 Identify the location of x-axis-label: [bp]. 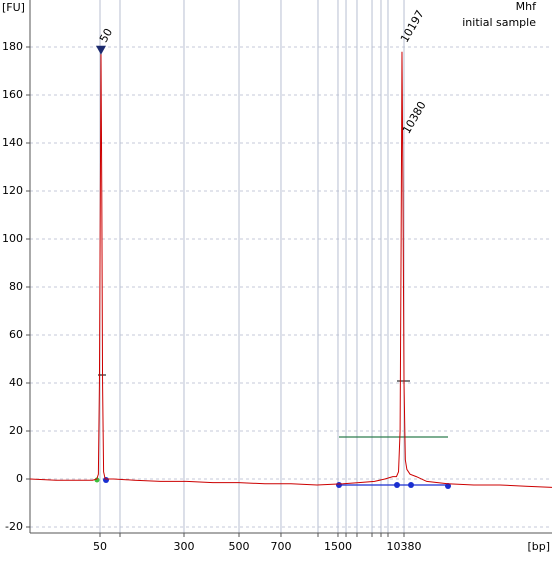
(538, 546).